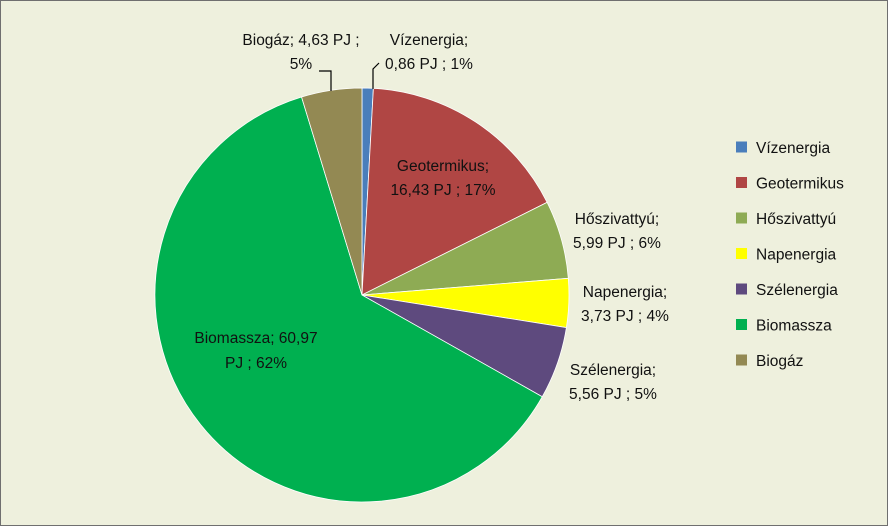 Image resolution: width=888 pixels, height=526 pixels. I want to click on data-label-geotermikus: Geotermikus; 16,43 PJ ; 17%, so click(442, 178).